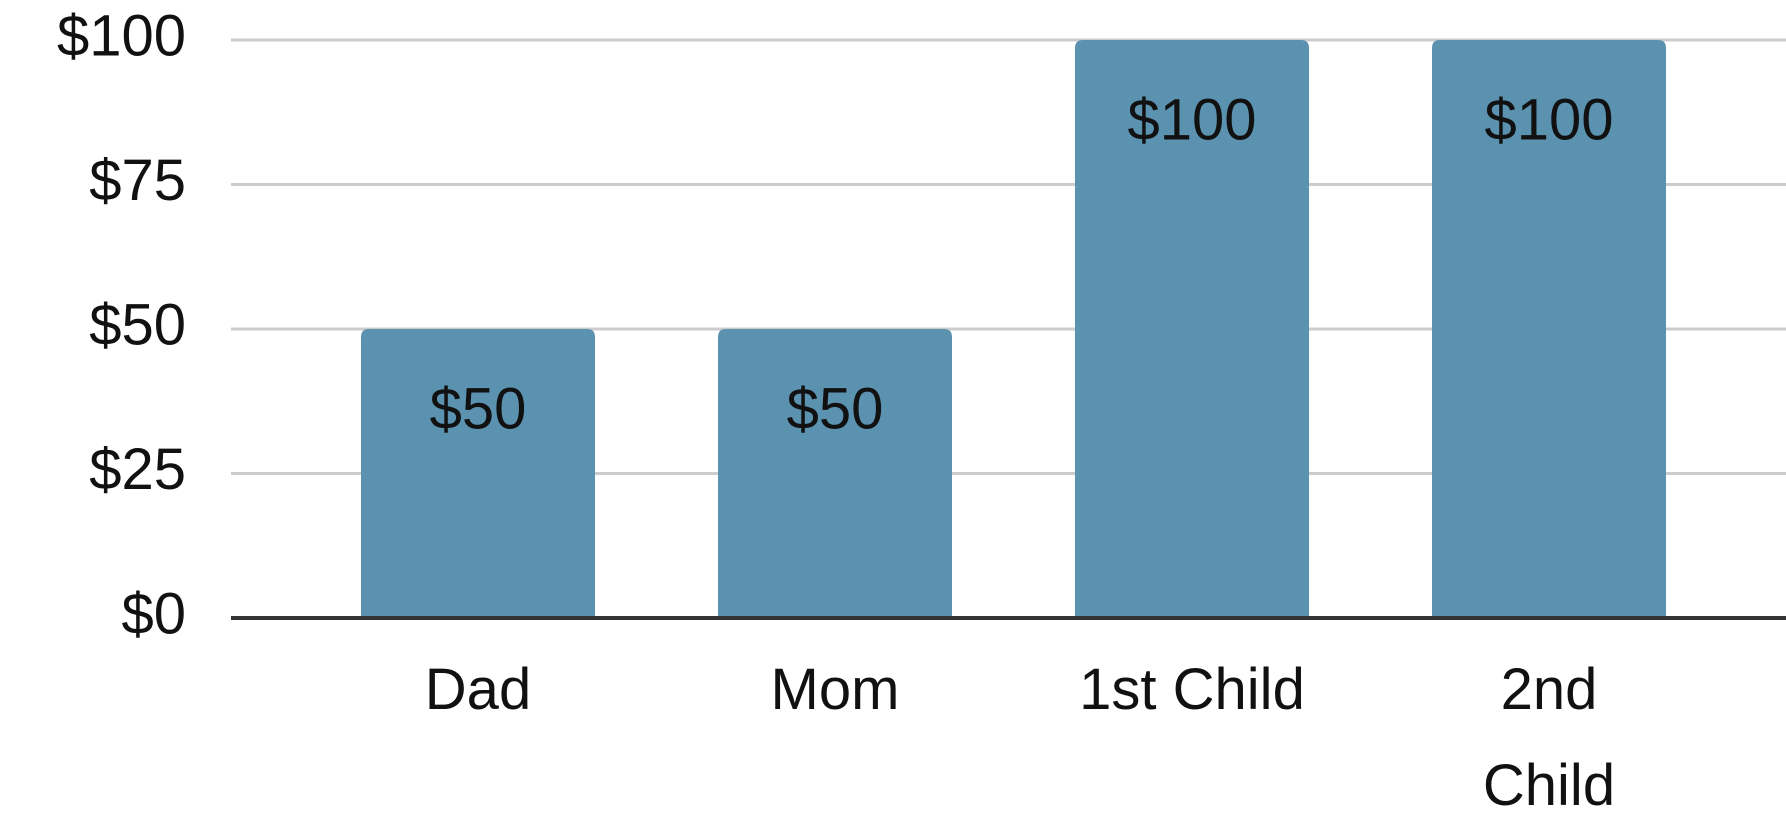  Describe the element at coordinates (153, 613) in the screenshot. I see `y-tick-label: $0` at that location.